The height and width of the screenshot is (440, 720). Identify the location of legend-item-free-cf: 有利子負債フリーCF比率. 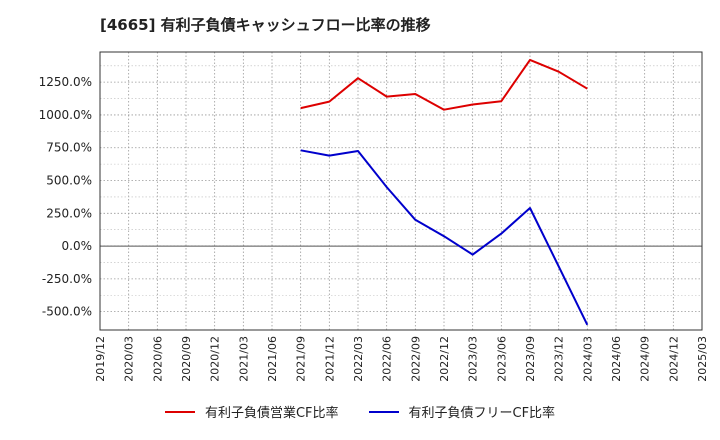
(462, 411).